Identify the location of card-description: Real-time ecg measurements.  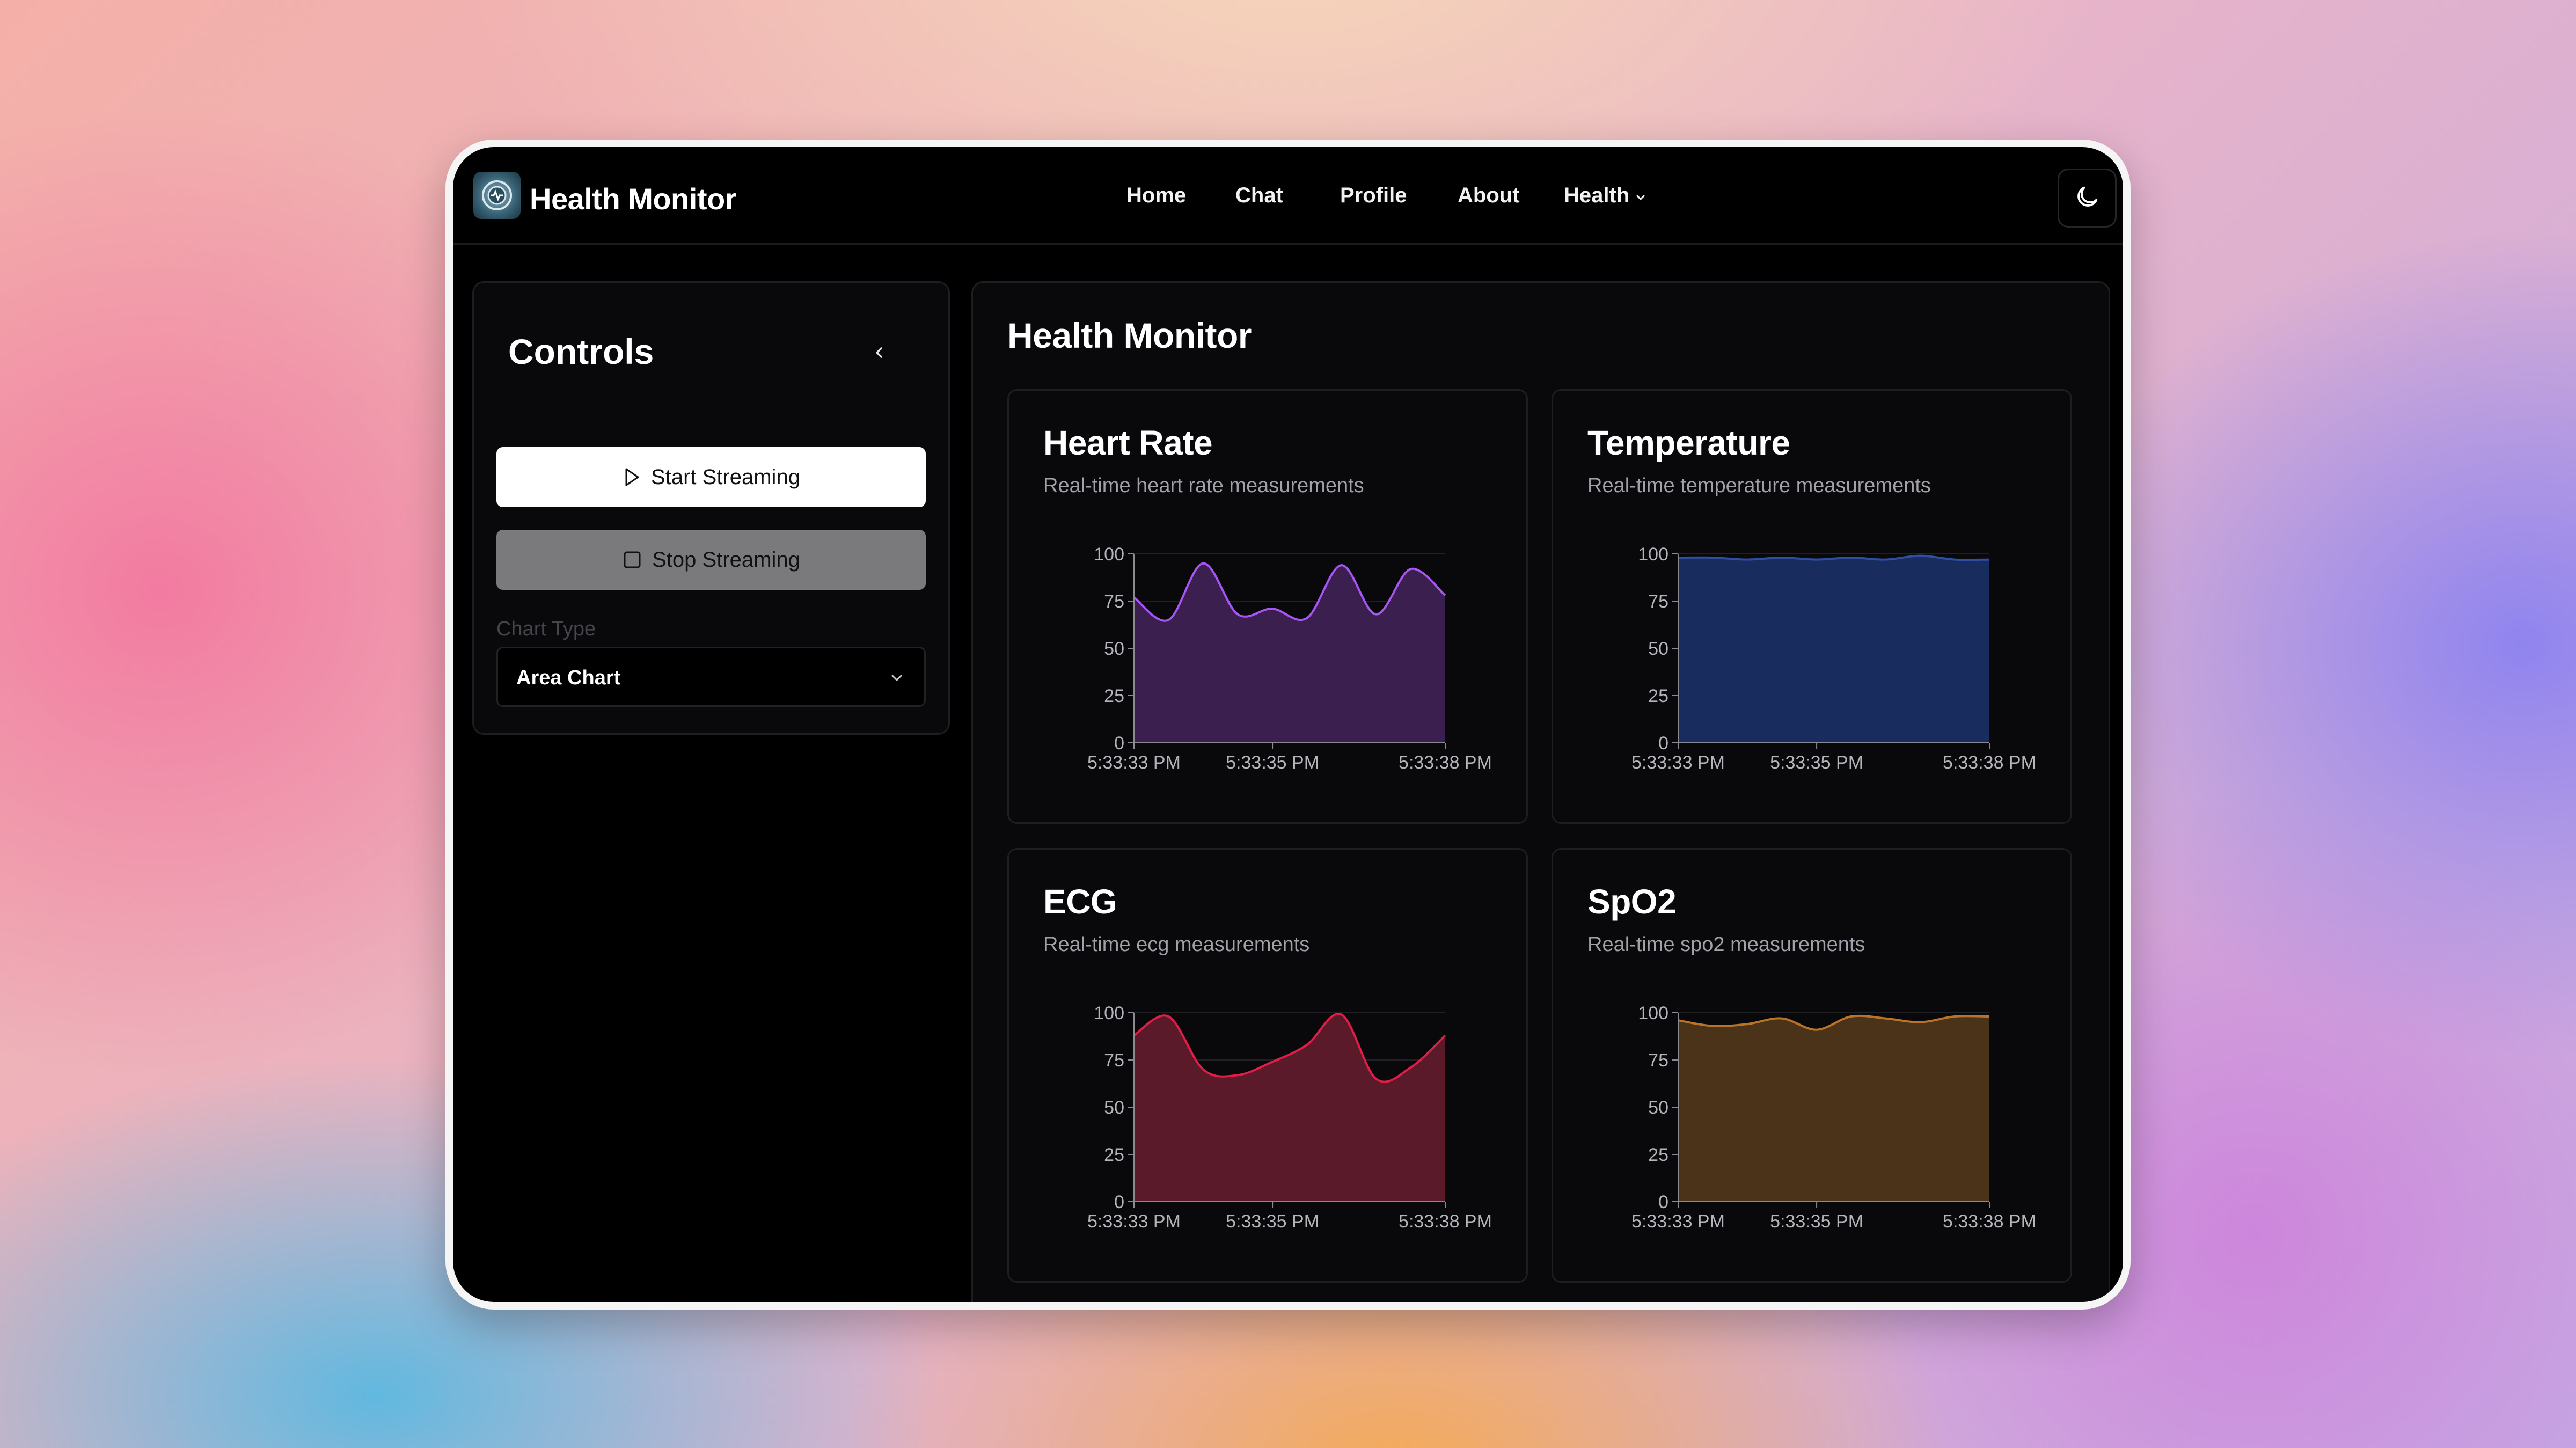
(1176, 944).